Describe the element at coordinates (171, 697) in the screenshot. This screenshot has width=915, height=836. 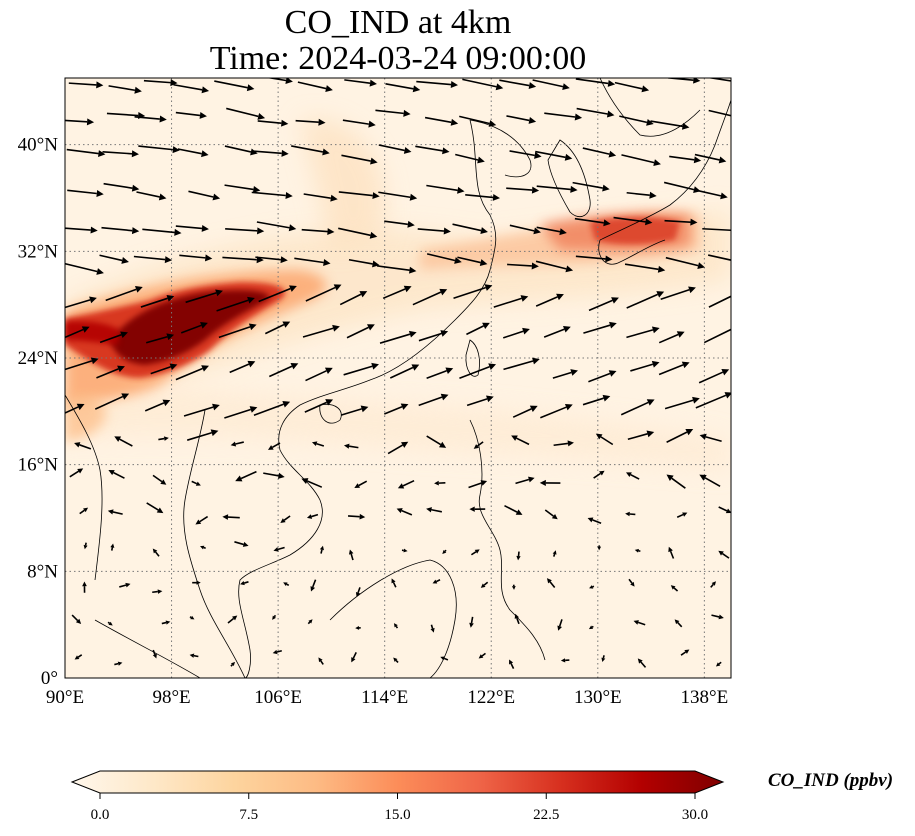
I see `lon-tick-label: 98°E` at that location.